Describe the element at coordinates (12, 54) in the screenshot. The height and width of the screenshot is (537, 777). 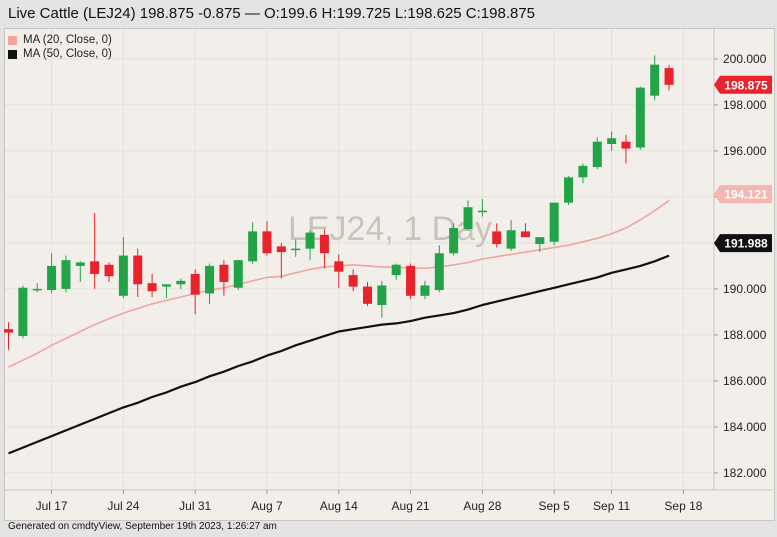
I see `legend-swatch-ma50` at that location.